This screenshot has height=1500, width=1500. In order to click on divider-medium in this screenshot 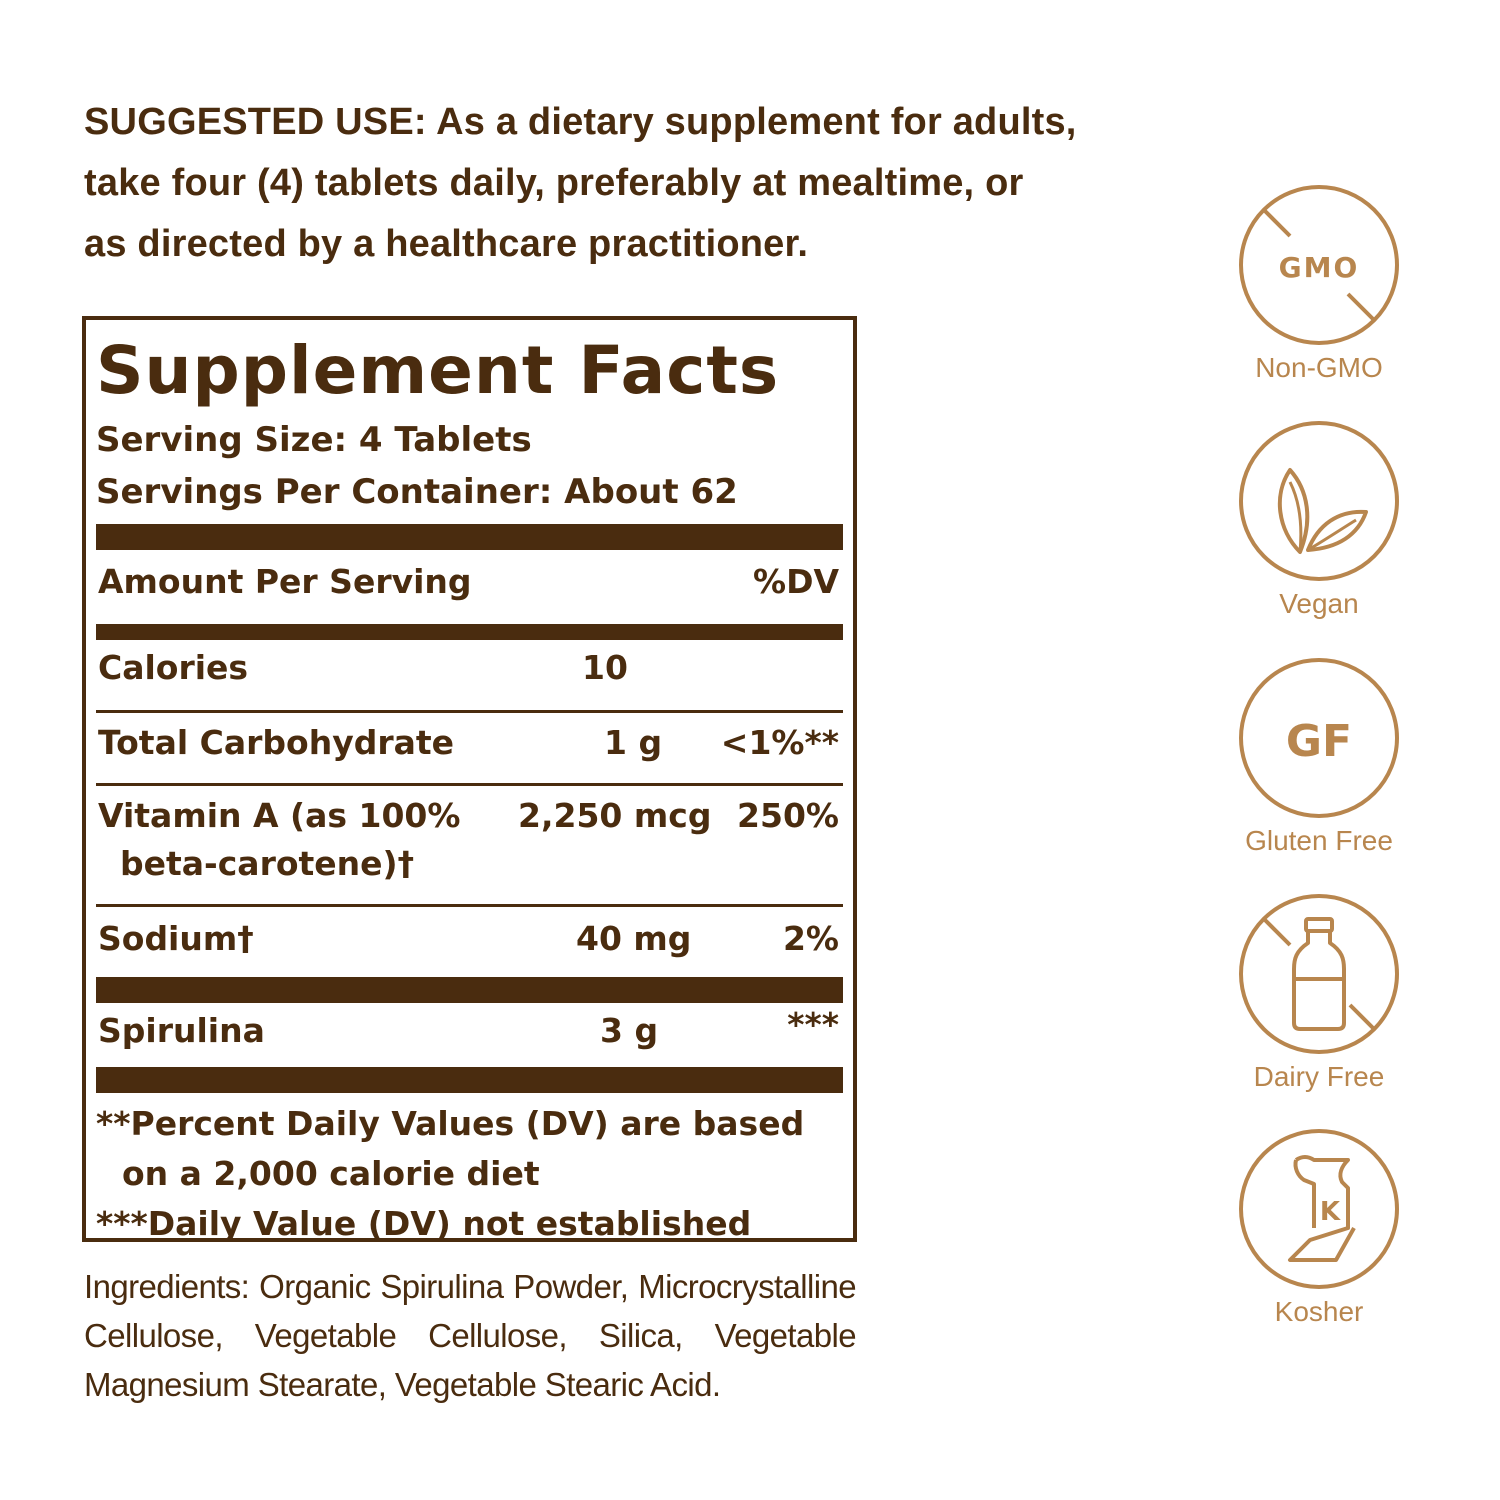, I will do `click(469, 632)`.